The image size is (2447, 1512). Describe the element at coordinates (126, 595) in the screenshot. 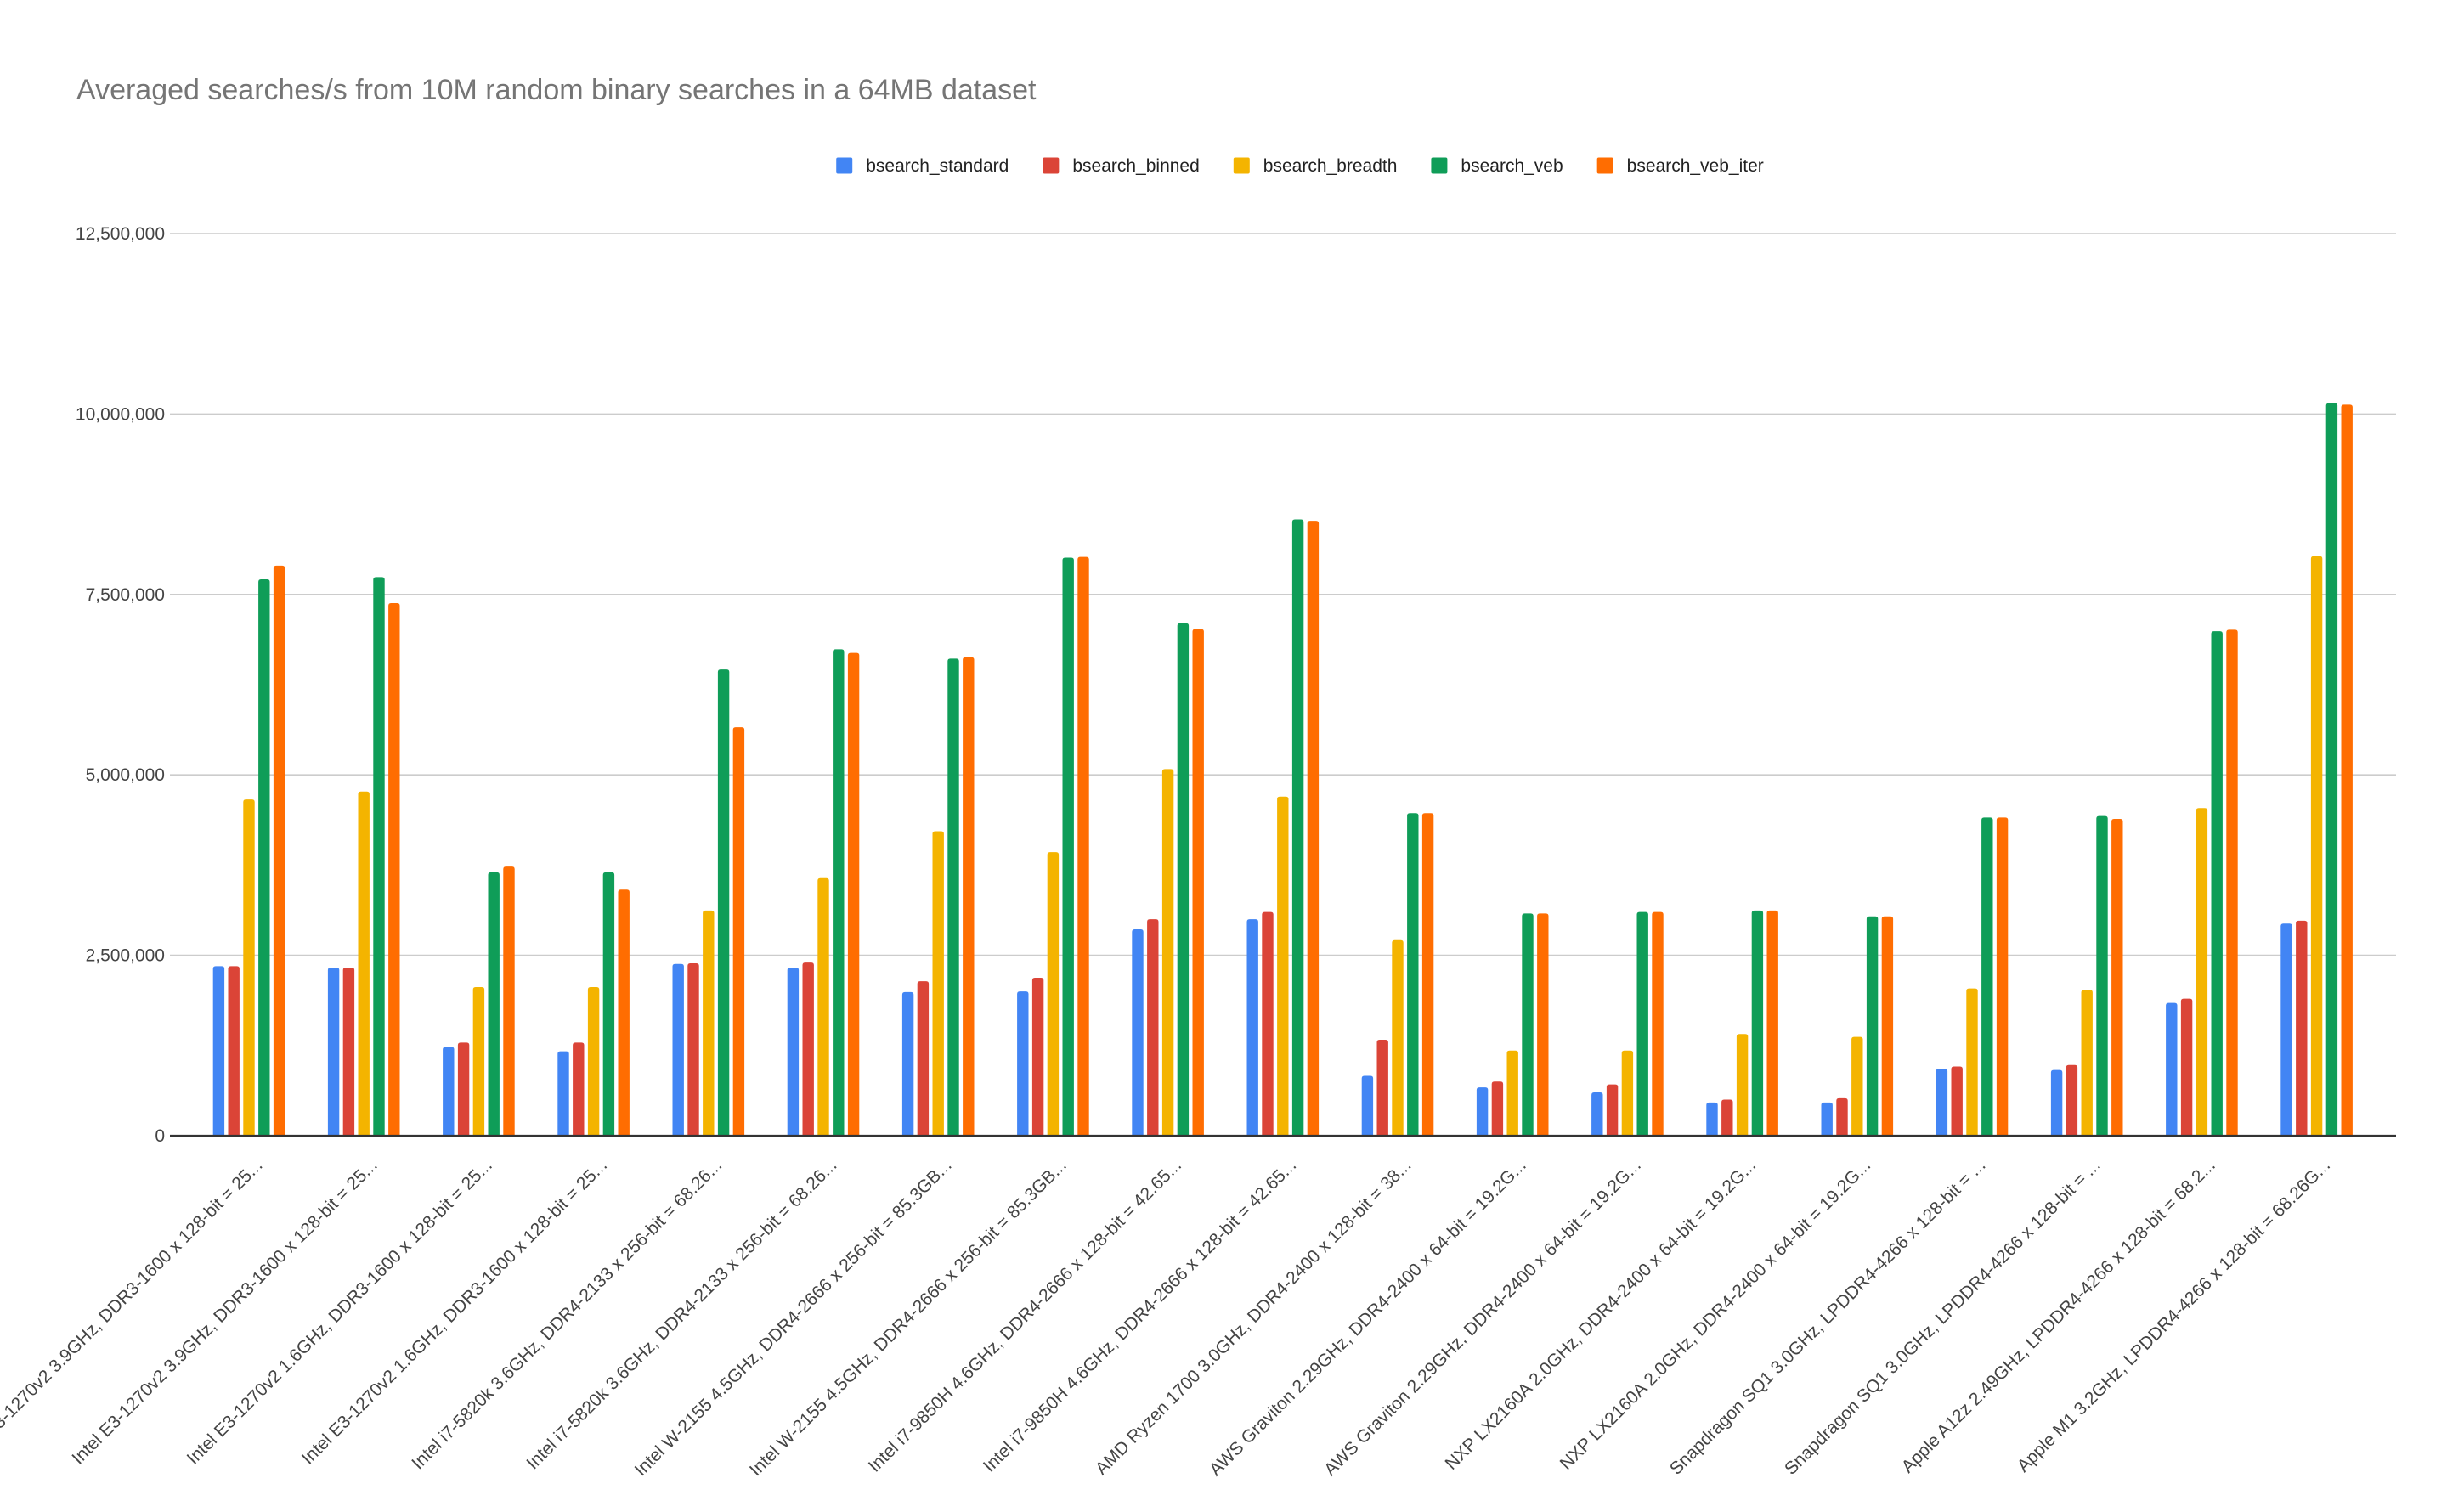

I see `y-tick-label: 7,500,000` at that location.